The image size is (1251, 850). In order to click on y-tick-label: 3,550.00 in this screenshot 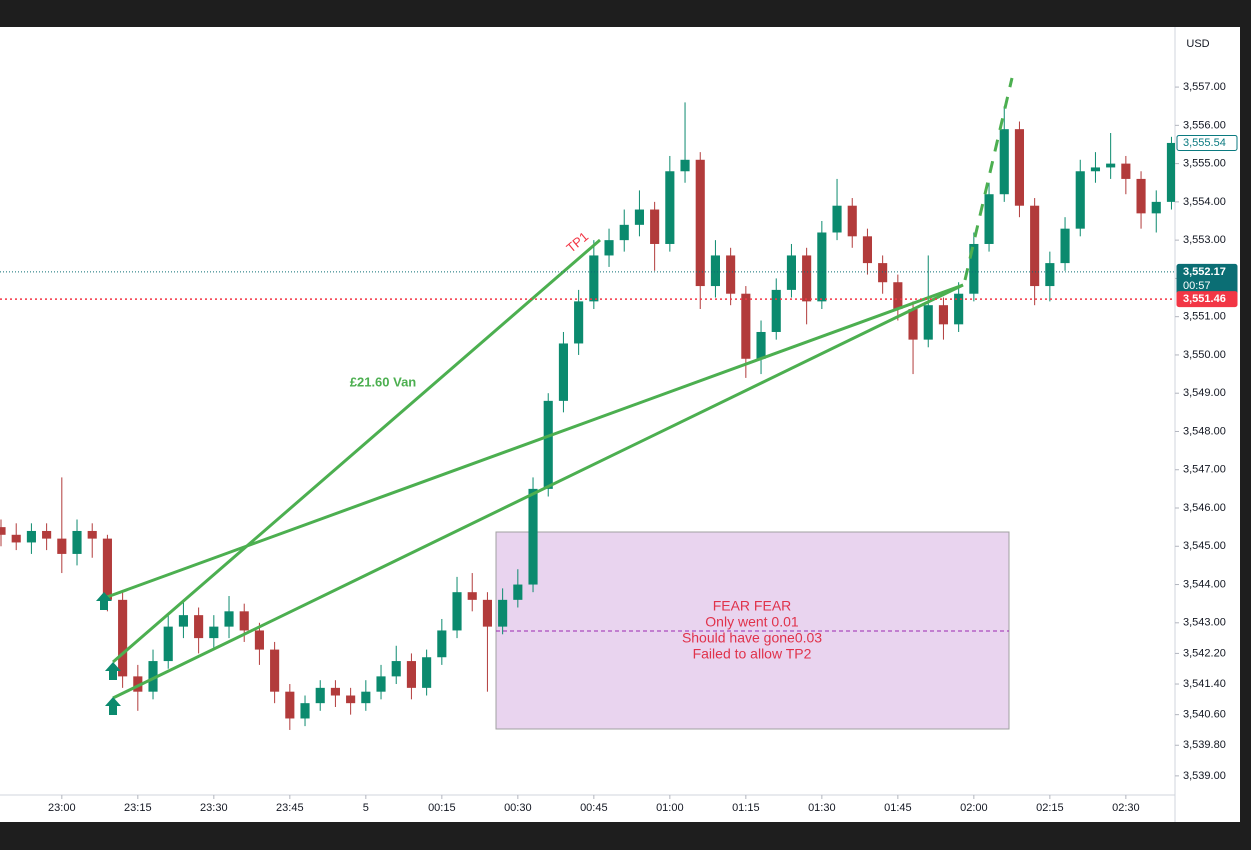, I will do `click(1204, 355)`.